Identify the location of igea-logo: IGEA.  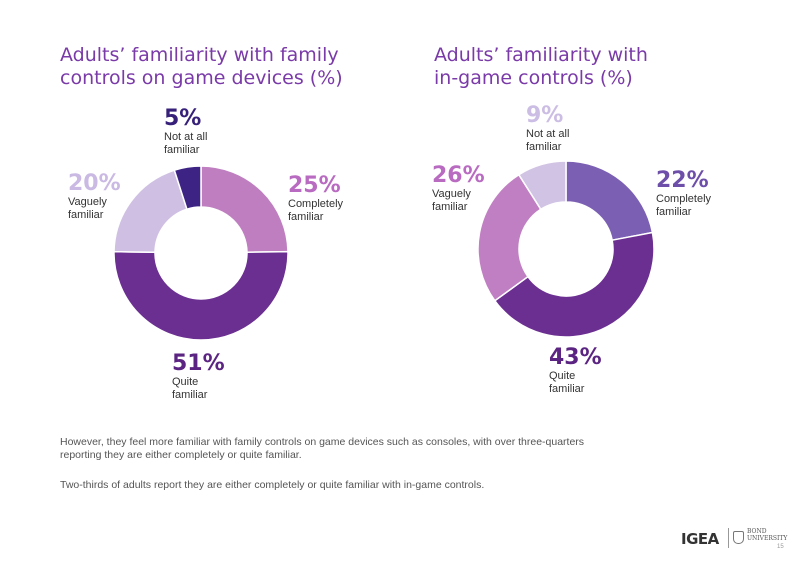
(700, 539).